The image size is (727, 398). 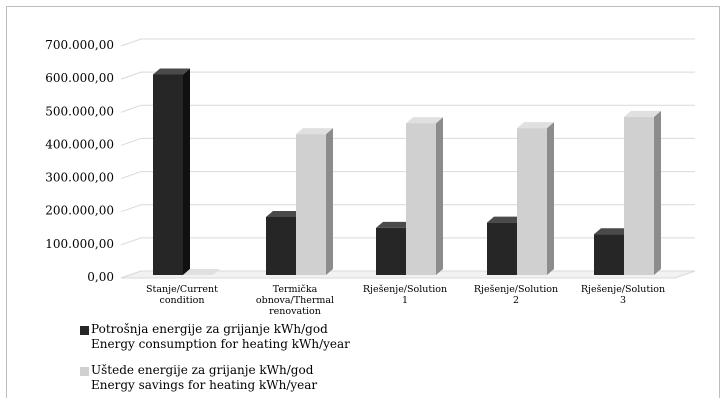 What do you see at coordinates (79, 78) in the screenshot?
I see `y-tick-label: 600.000,00` at bounding box center [79, 78].